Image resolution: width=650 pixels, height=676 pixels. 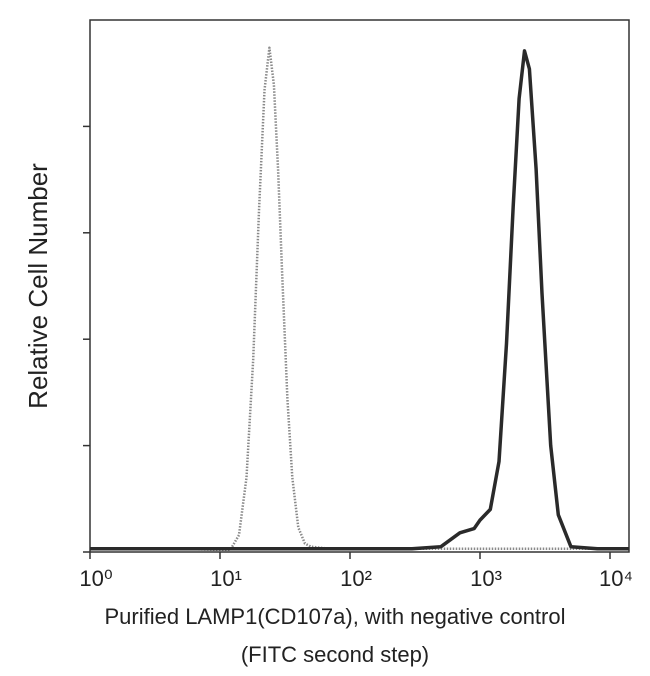 I want to click on x-tick-label: 10³, so click(x=486, y=578).